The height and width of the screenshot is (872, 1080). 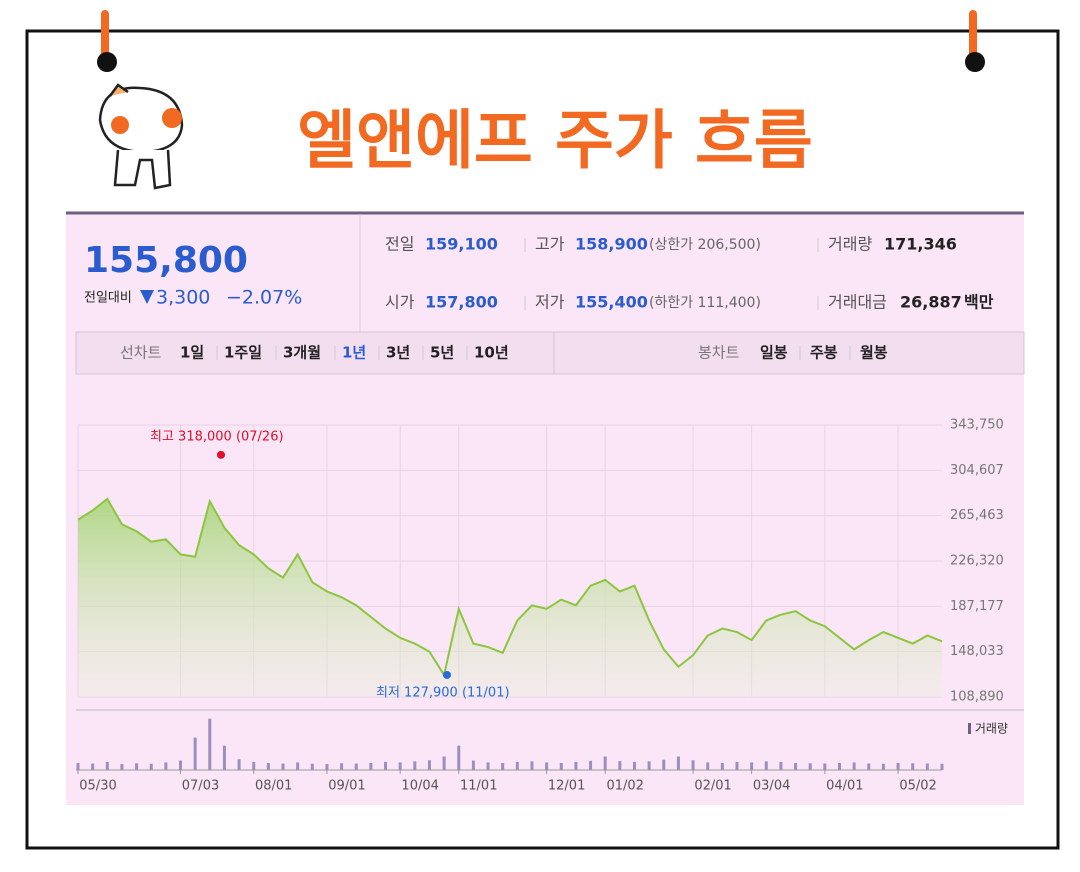 I want to click on y-tick-label: 343,750, so click(x=977, y=425).